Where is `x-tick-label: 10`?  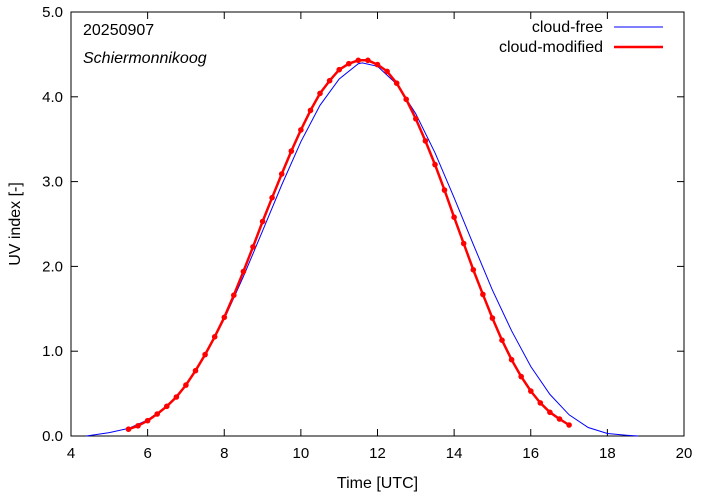
x-tick-label: 10 is located at coordinates (301, 453).